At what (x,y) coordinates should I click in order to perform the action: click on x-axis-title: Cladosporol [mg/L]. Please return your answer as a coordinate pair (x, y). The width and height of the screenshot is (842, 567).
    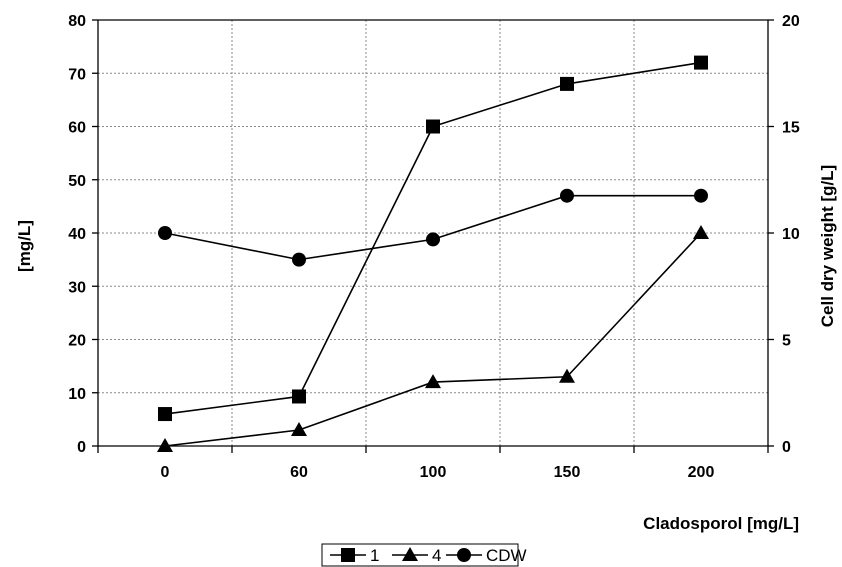
    Looking at the image, I should click on (721, 523).